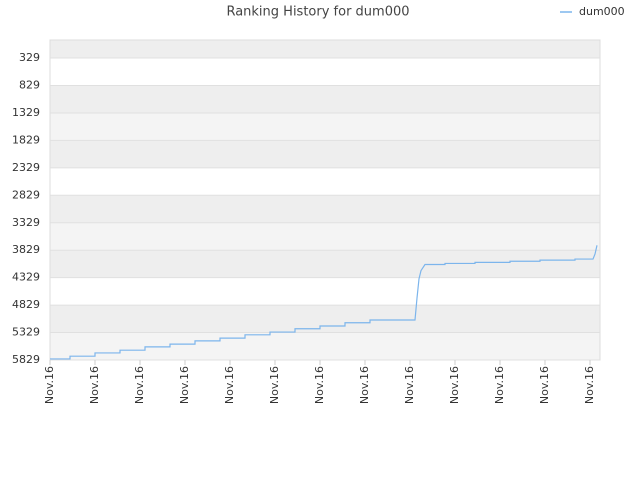 The height and width of the screenshot is (480, 640). What do you see at coordinates (26, 167) in the screenshot?
I see `y-tick-label: 2329` at bounding box center [26, 167].